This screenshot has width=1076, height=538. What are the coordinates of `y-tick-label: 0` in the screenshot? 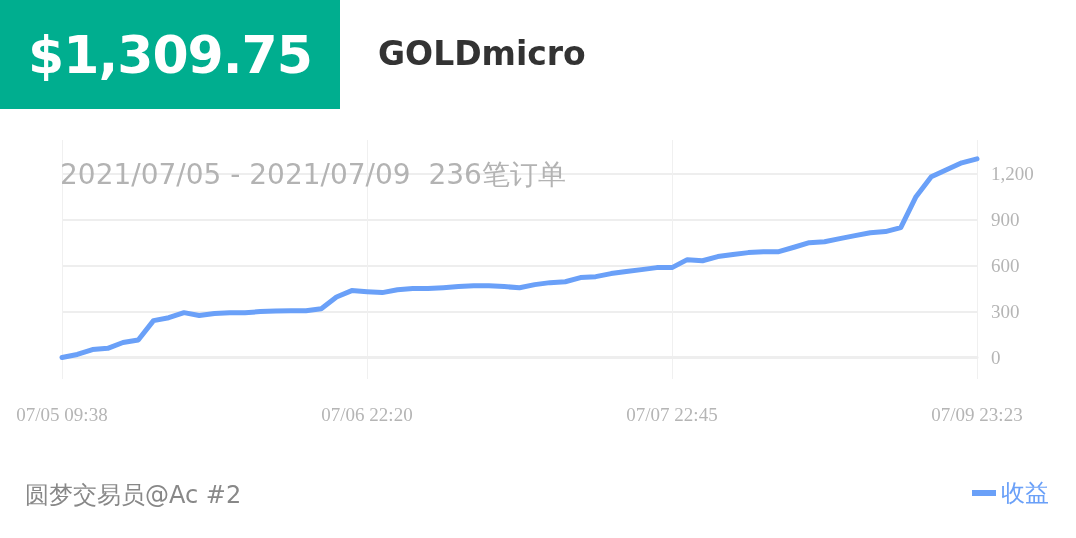 It's located at (996, 358).